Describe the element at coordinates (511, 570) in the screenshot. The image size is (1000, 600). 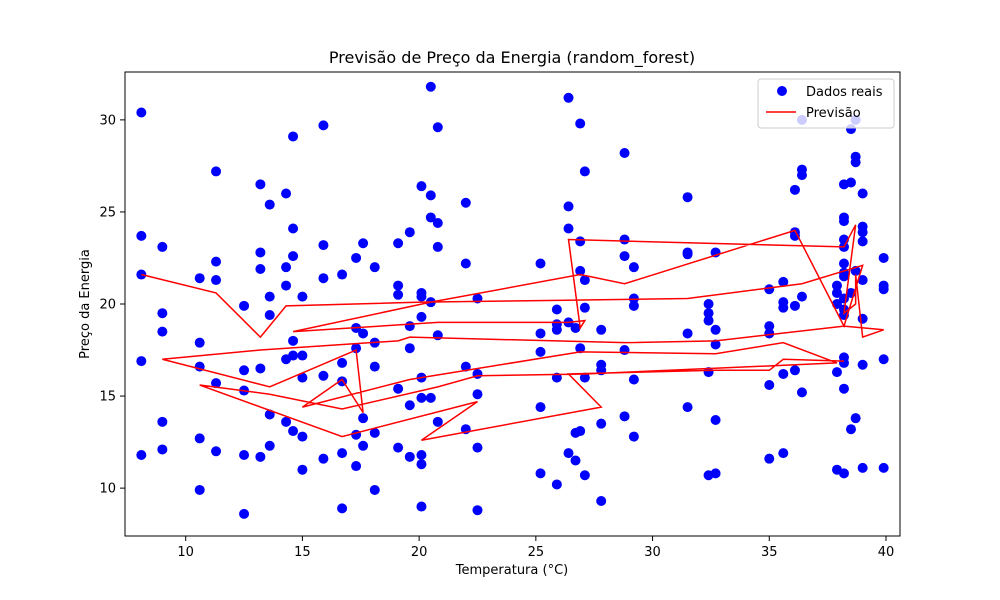
I see `x-axis-label: Temperatura (°C)` at that location.